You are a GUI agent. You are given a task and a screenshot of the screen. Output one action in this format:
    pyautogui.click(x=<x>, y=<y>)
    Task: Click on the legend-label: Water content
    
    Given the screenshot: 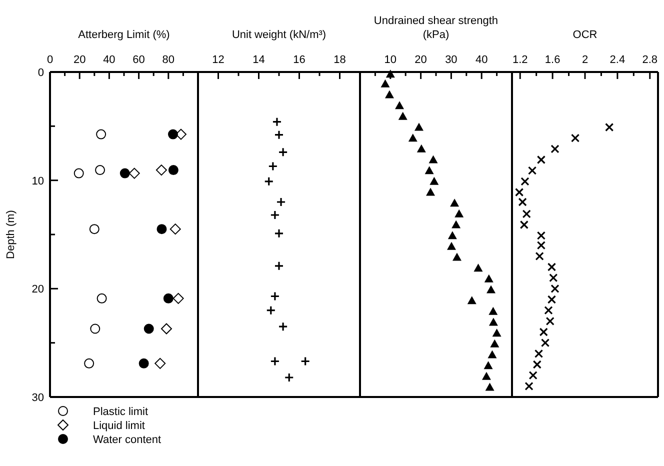 What is the action you would take?
    pyautogui.click(x=127, y=440)
    